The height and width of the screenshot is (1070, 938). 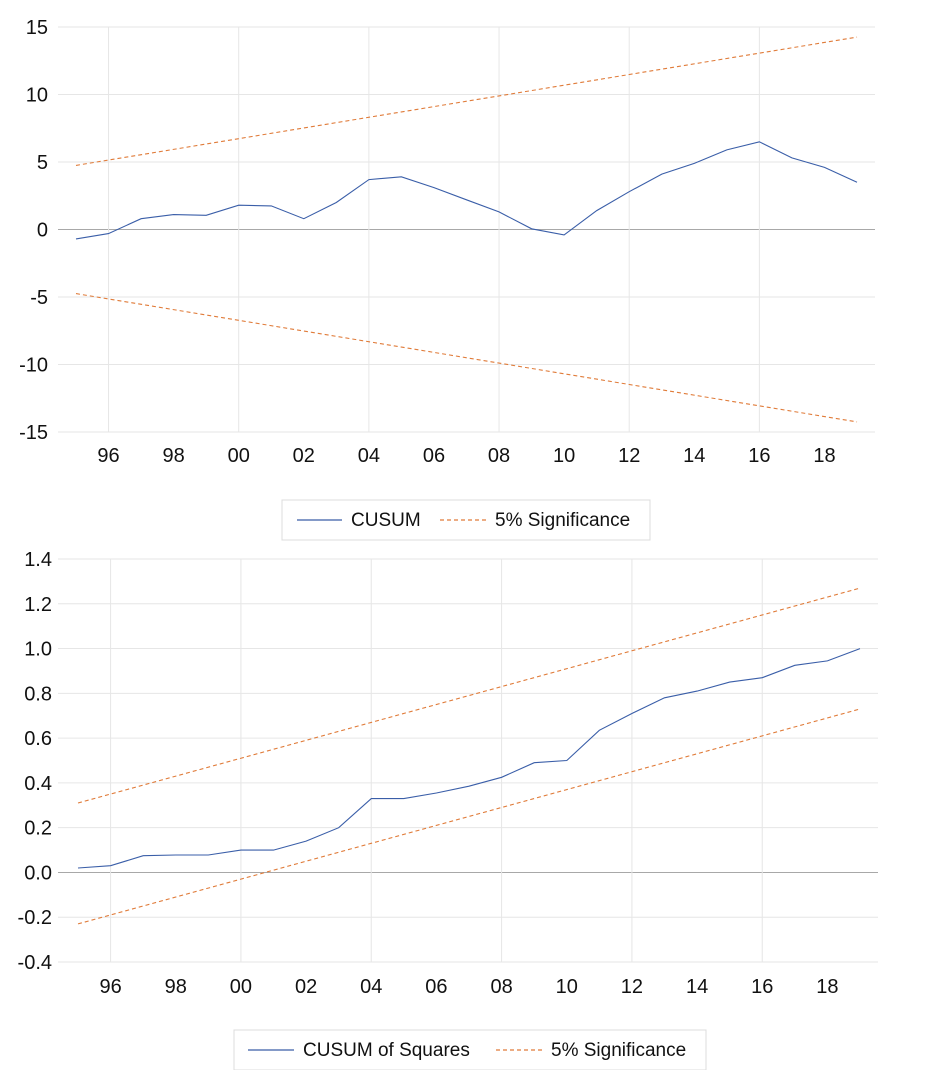 What do you see at coordinates (37, 28) in the screenshot?
I see `y-tick-label: 15` at bounding box center [37, 28].